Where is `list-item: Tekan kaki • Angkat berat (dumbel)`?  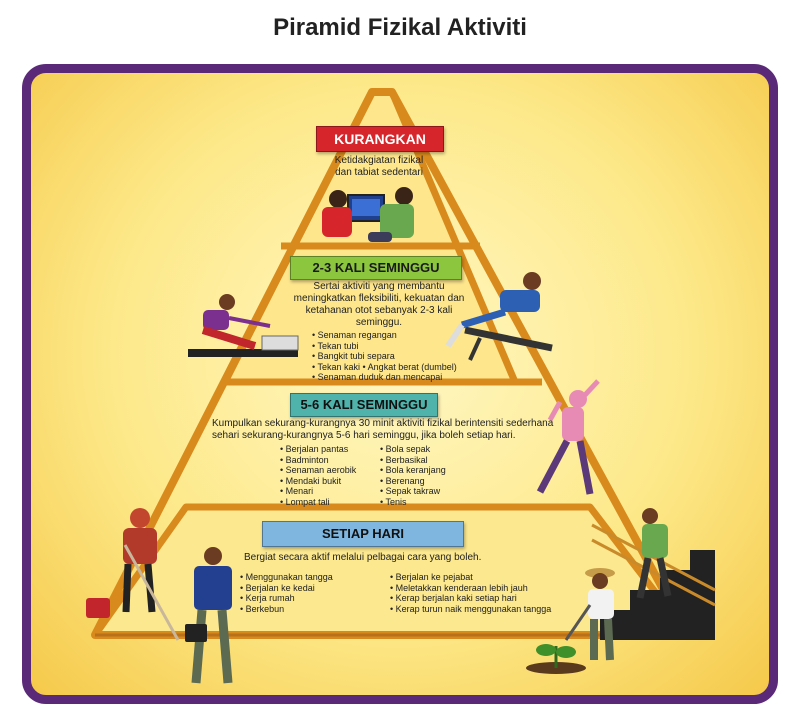 list-item: Tekan kaki • Angkat berat (dumbel) is located at coordinates (397, 367).